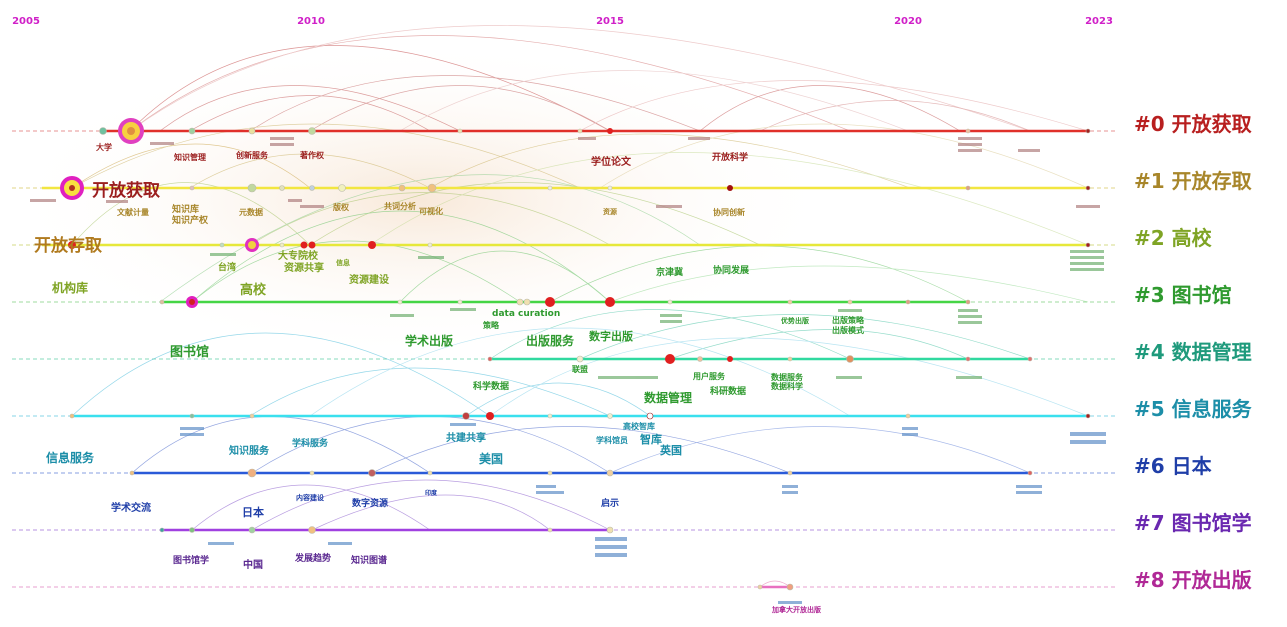  What do you see at coordinates (341, 207) in the screenshot?
I see `keyword-label: 版权` at bounding box center [341, 207].